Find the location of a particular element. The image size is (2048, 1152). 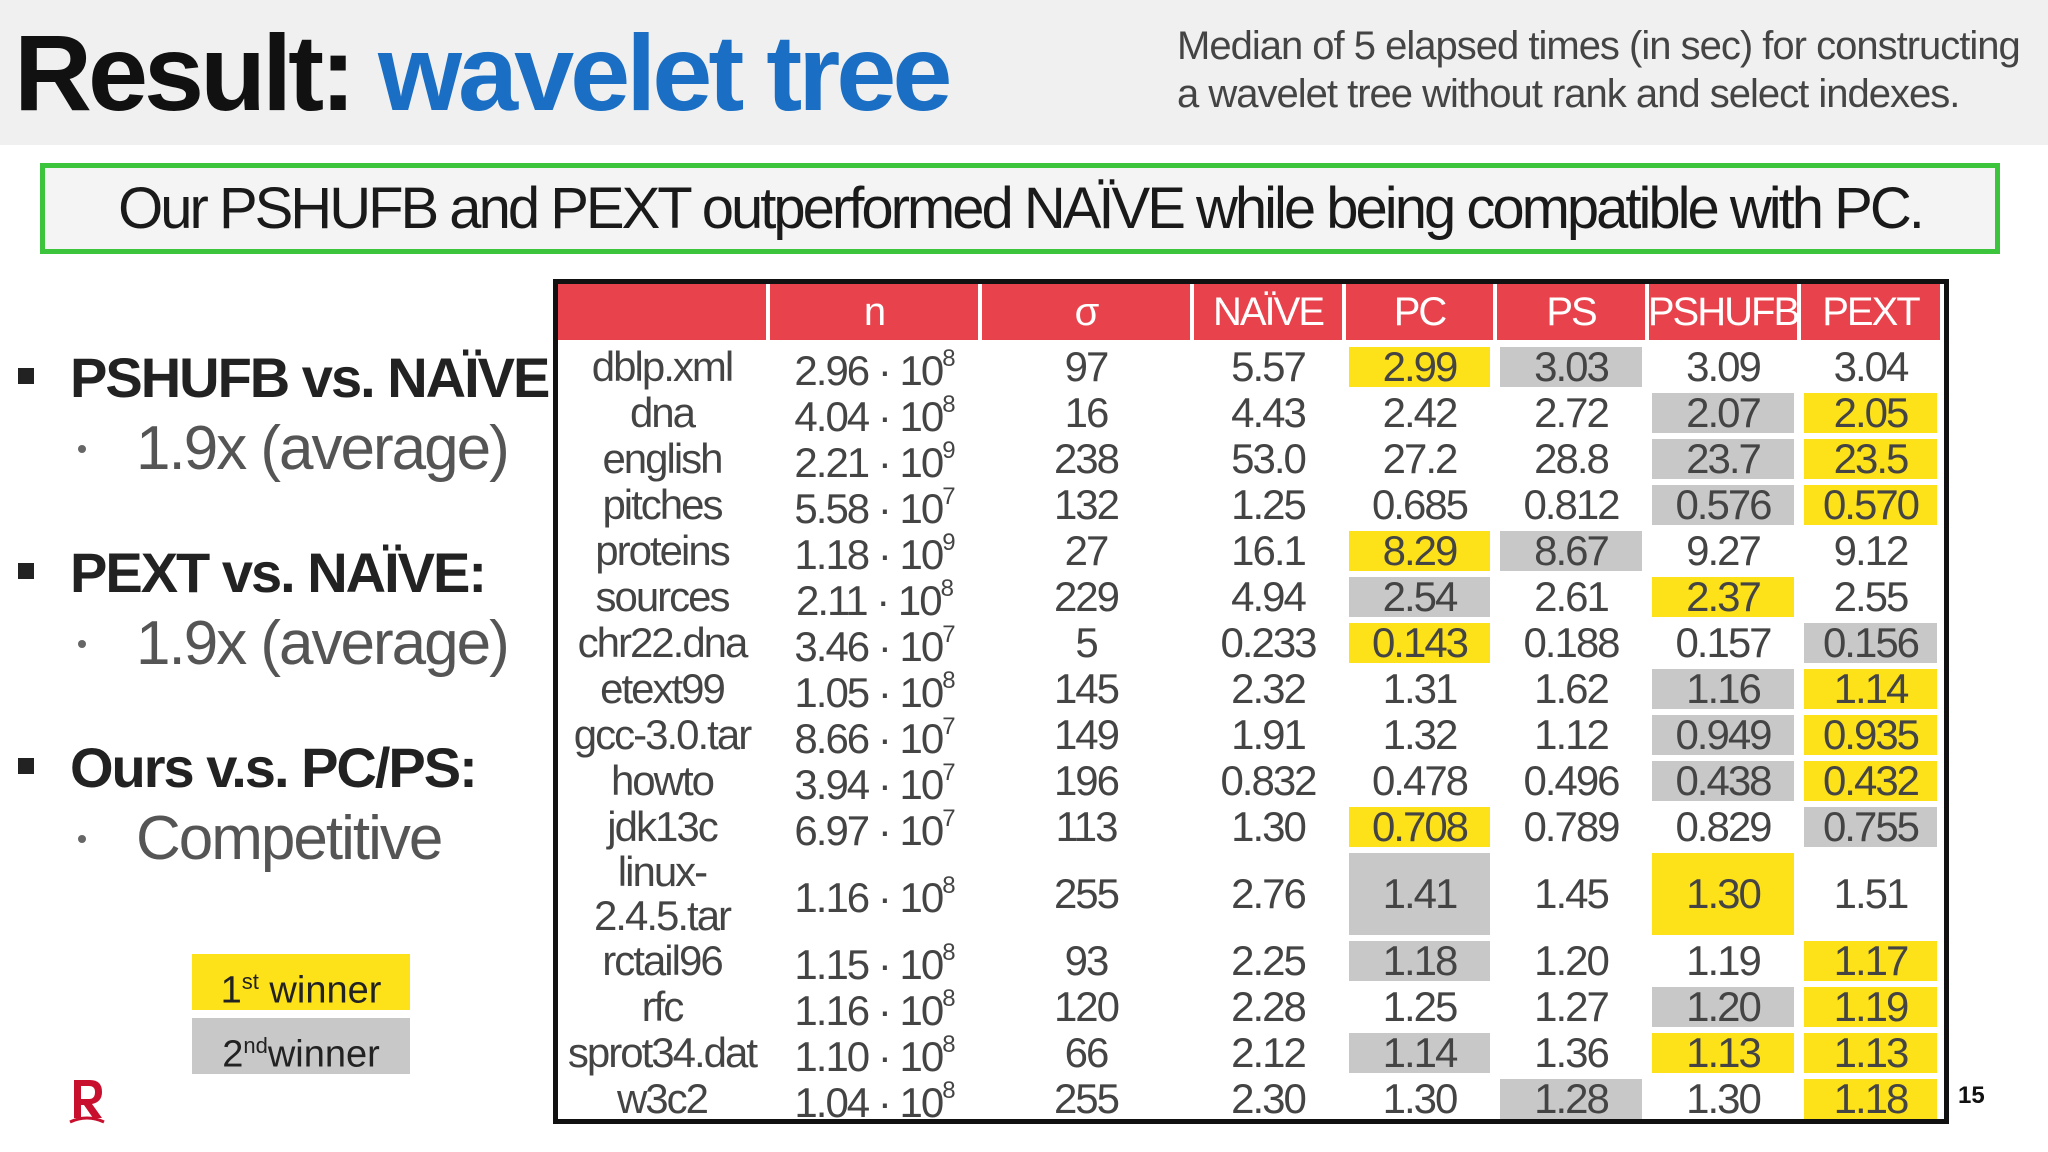

title-prefix: Result: is located at coordinates (196, 72).